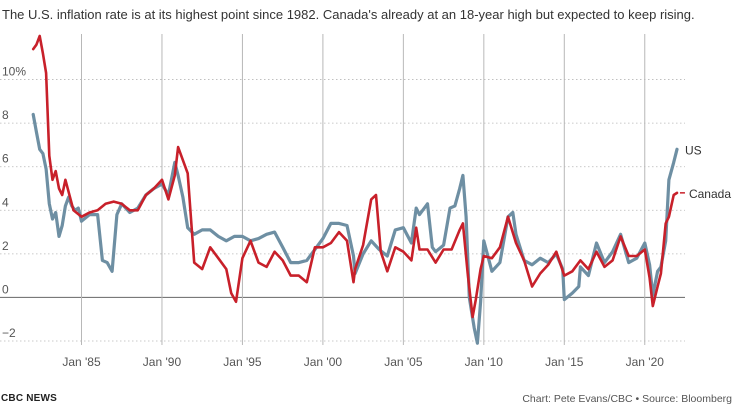  I want to click on x-tick-label-0: Jan '85, so click(81, 362).